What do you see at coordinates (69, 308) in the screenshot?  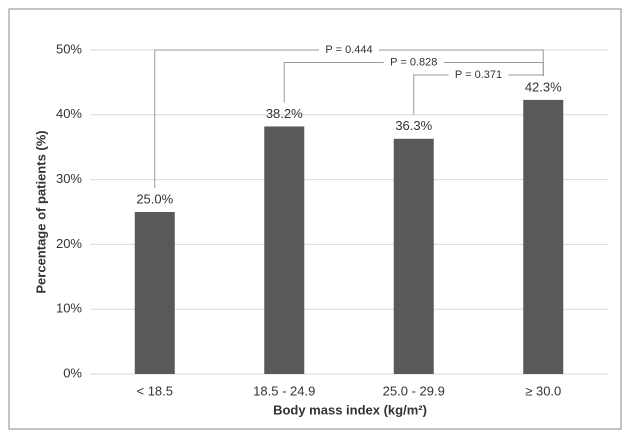 I see `y-tick-label: 10%` at bounding box center [69, 308].